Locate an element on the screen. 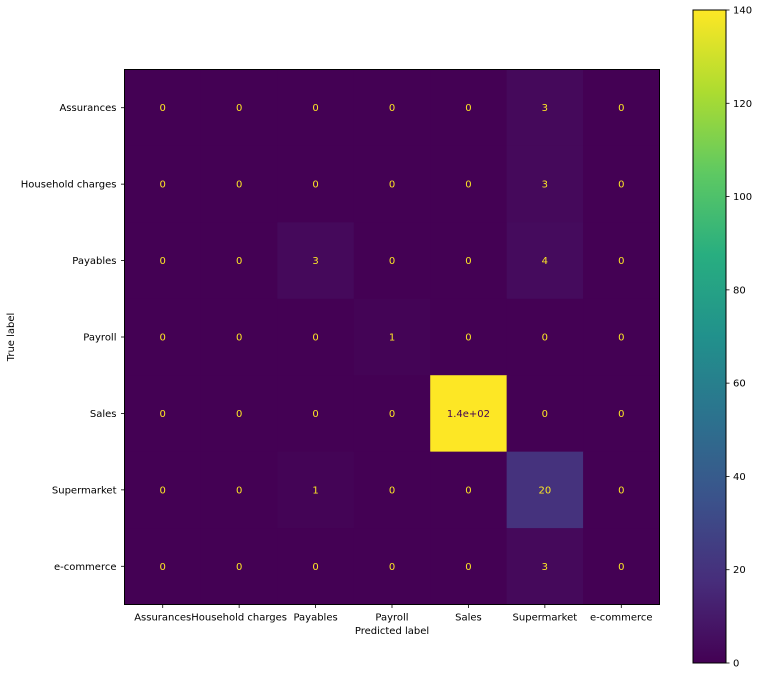 The image size is (758, 680). colorbar is located at coordinates (709, 336).